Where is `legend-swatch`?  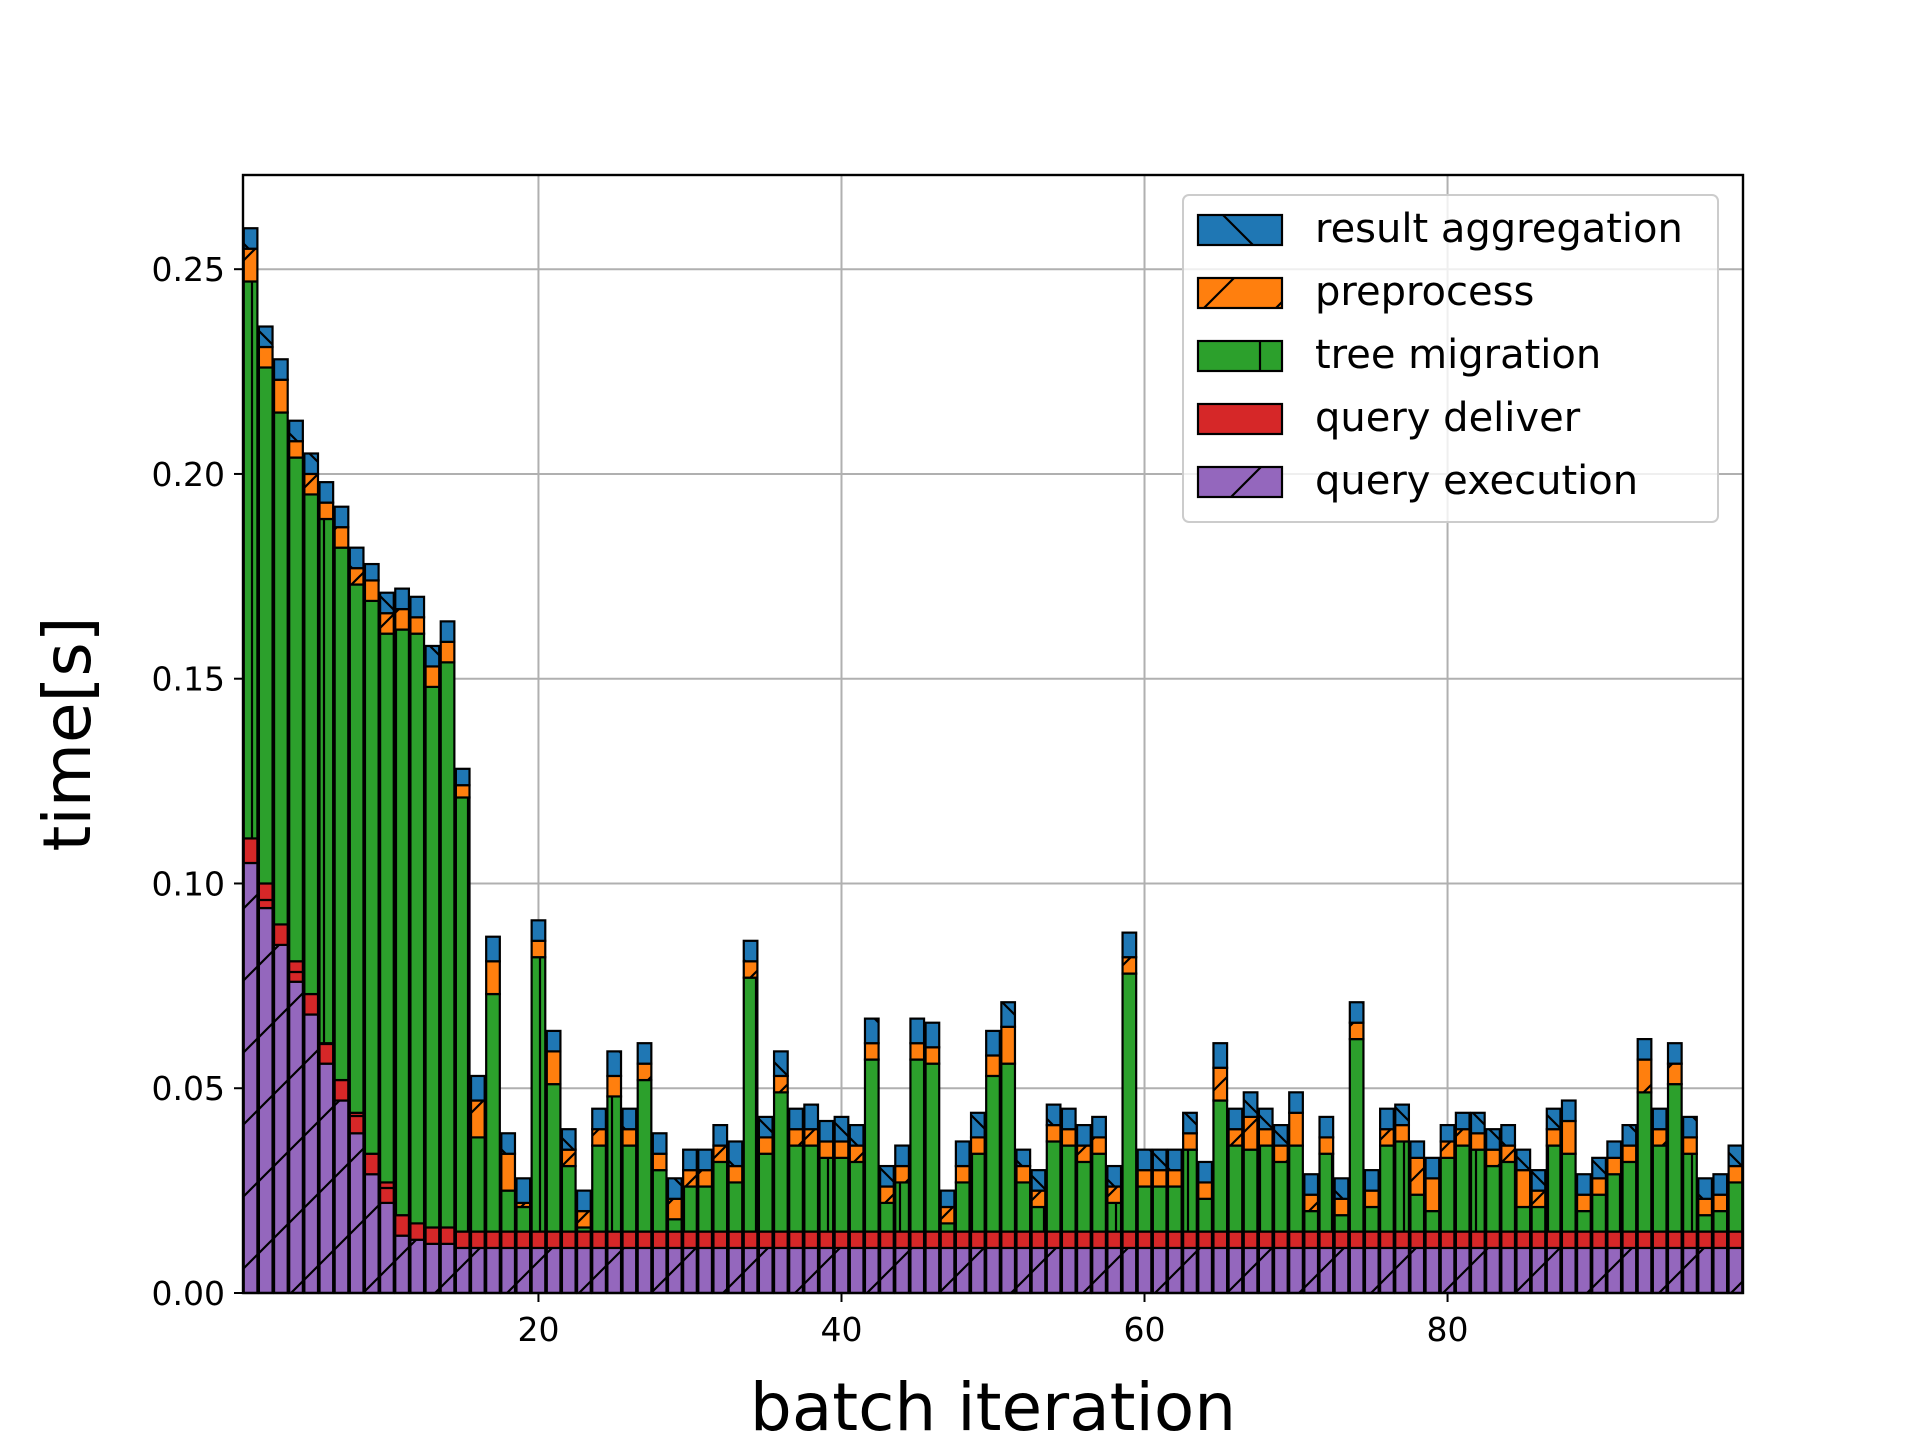
legend-swatch is located at coordinates (1240, 230).